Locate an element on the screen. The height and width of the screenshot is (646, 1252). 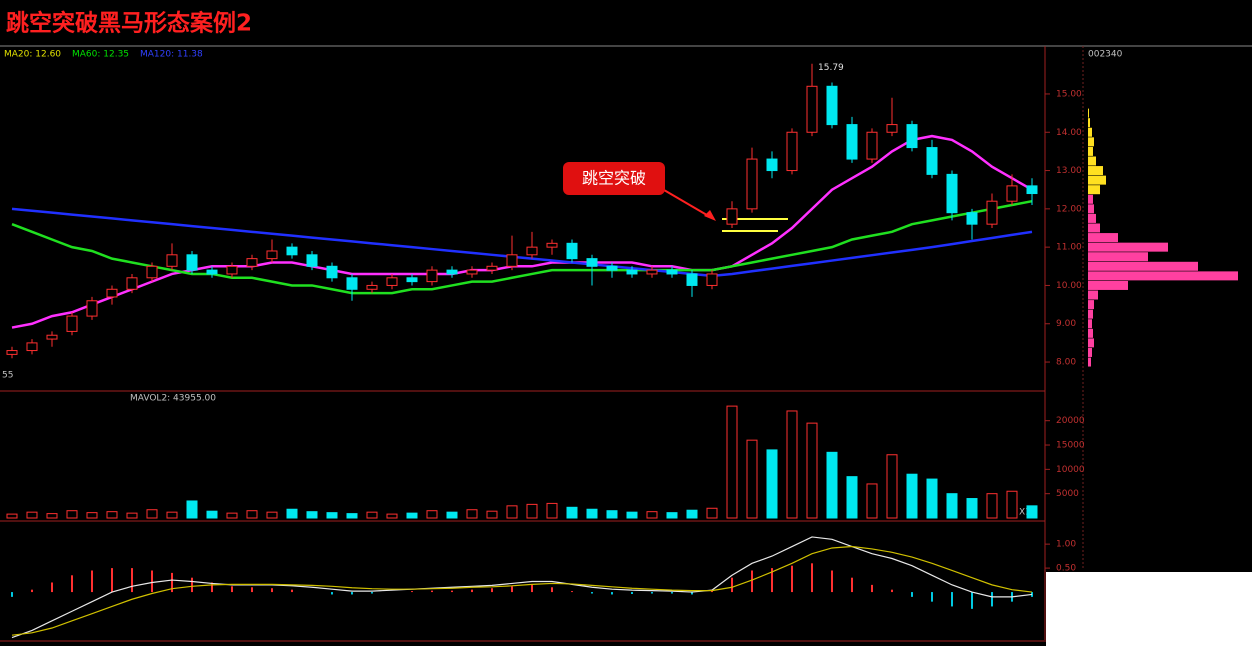
y-tick-label: 8.00 is located at coordinates (1066, 363).